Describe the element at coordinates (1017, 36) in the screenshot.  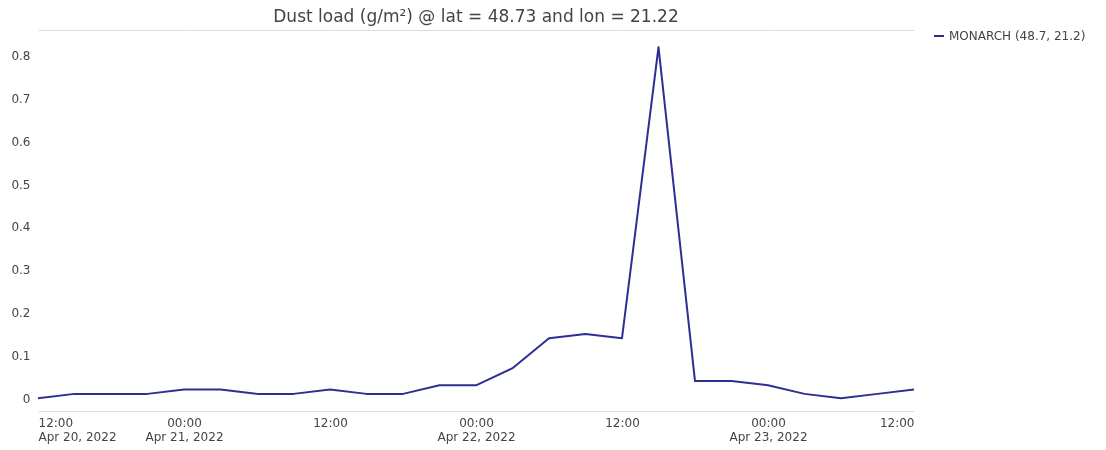
I see `legend-label: MONARCH (48.7, 21.2)` at that location.